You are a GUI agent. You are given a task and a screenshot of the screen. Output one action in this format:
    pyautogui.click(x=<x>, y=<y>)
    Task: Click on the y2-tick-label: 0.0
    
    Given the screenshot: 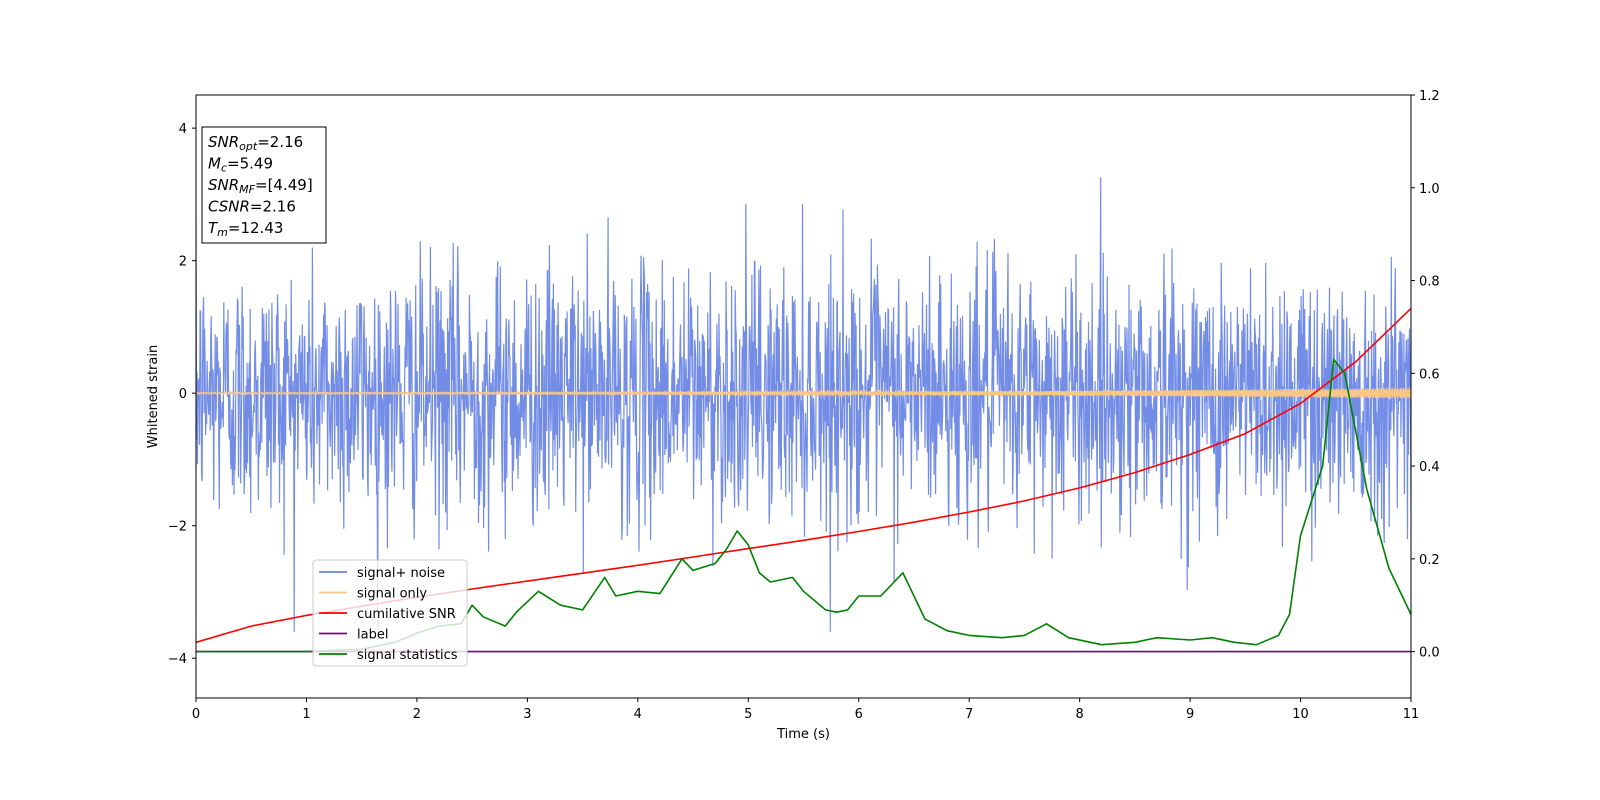 What is the action you would take?
    pyautogui.click(x=1429, y=653)
    